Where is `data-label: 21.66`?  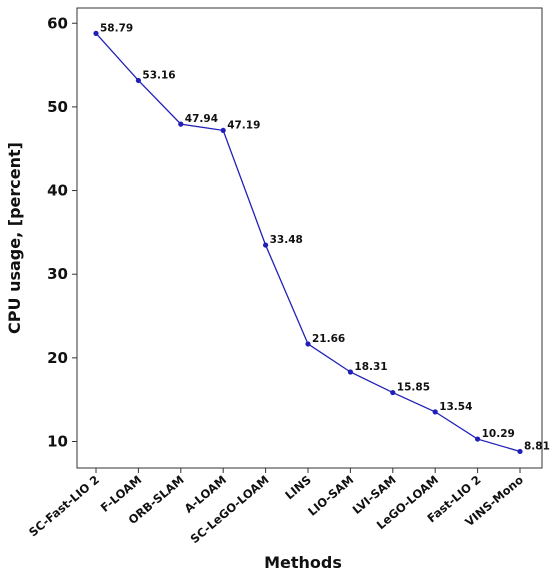 data-label: 21.66 is located at coordinates (328, 339).